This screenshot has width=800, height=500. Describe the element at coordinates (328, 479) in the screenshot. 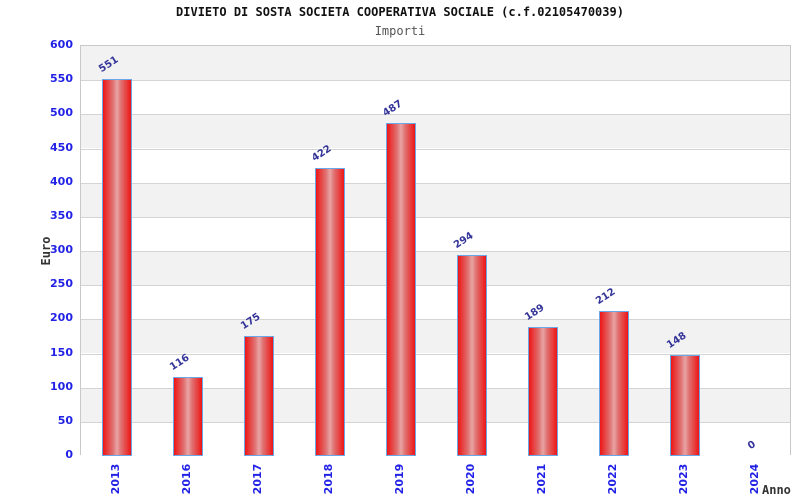

I see `x-tick-label: 2018` at that location.